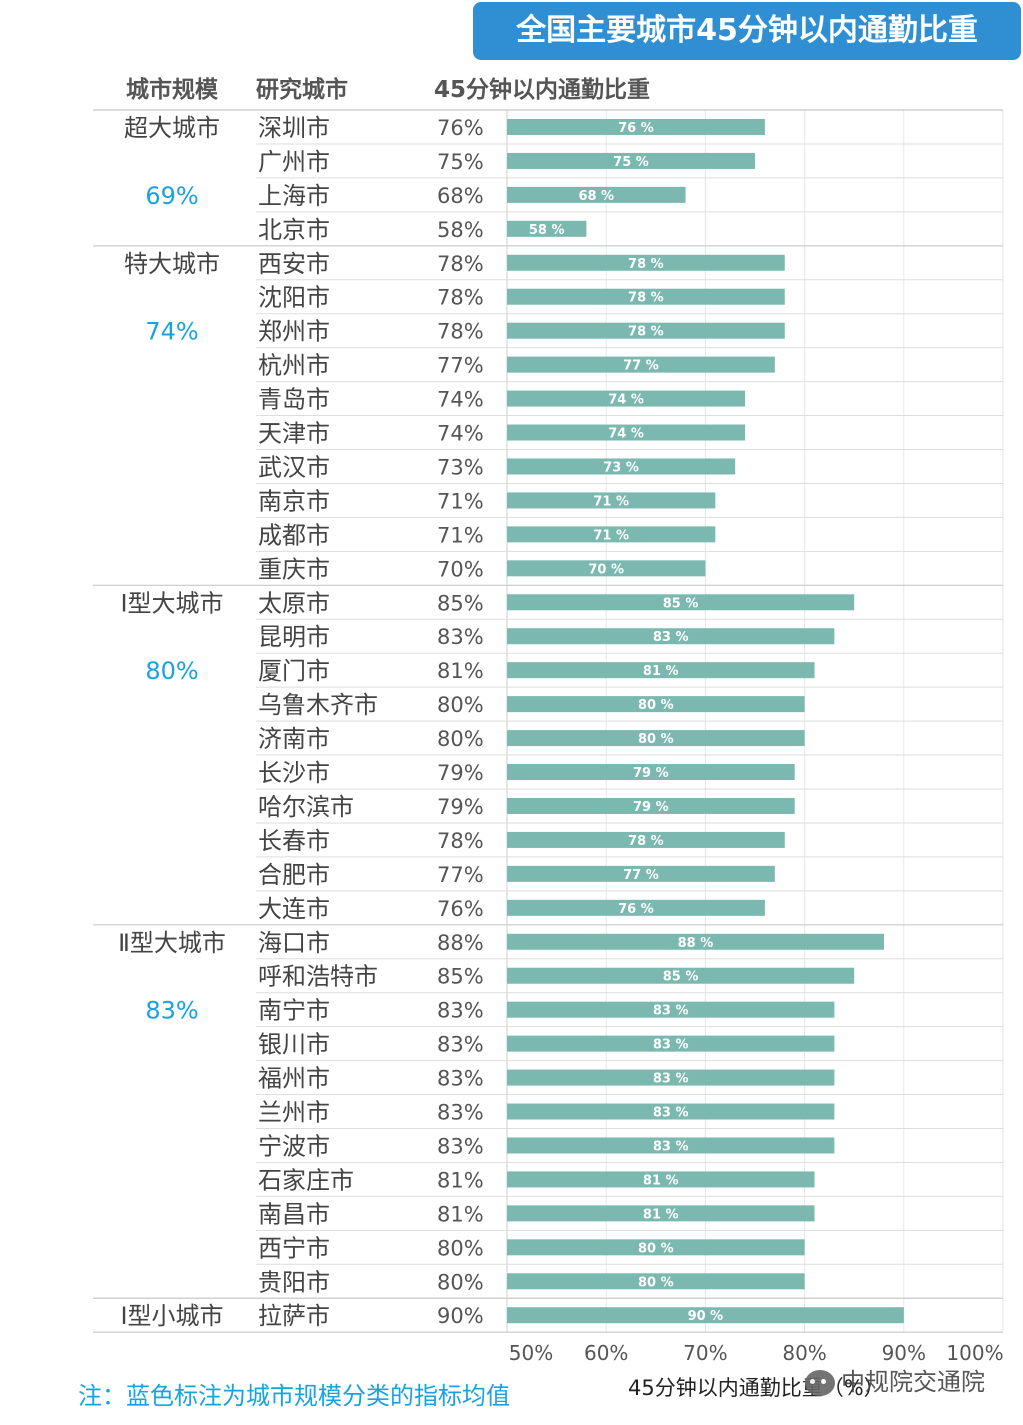 Image resolution: width=1023 pixels, height=1425 pixels. What do you see at coordinates (294, 366) in the screenshot?
I see `city-name: 杭州市` at bounding box center [294, 366].